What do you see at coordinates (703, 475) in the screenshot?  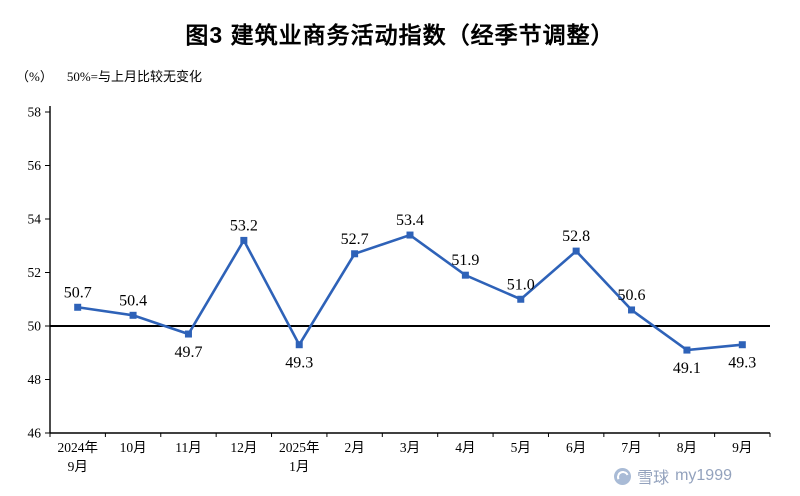 I see `watermark-user: my1999` at bounding box center [703, 475].